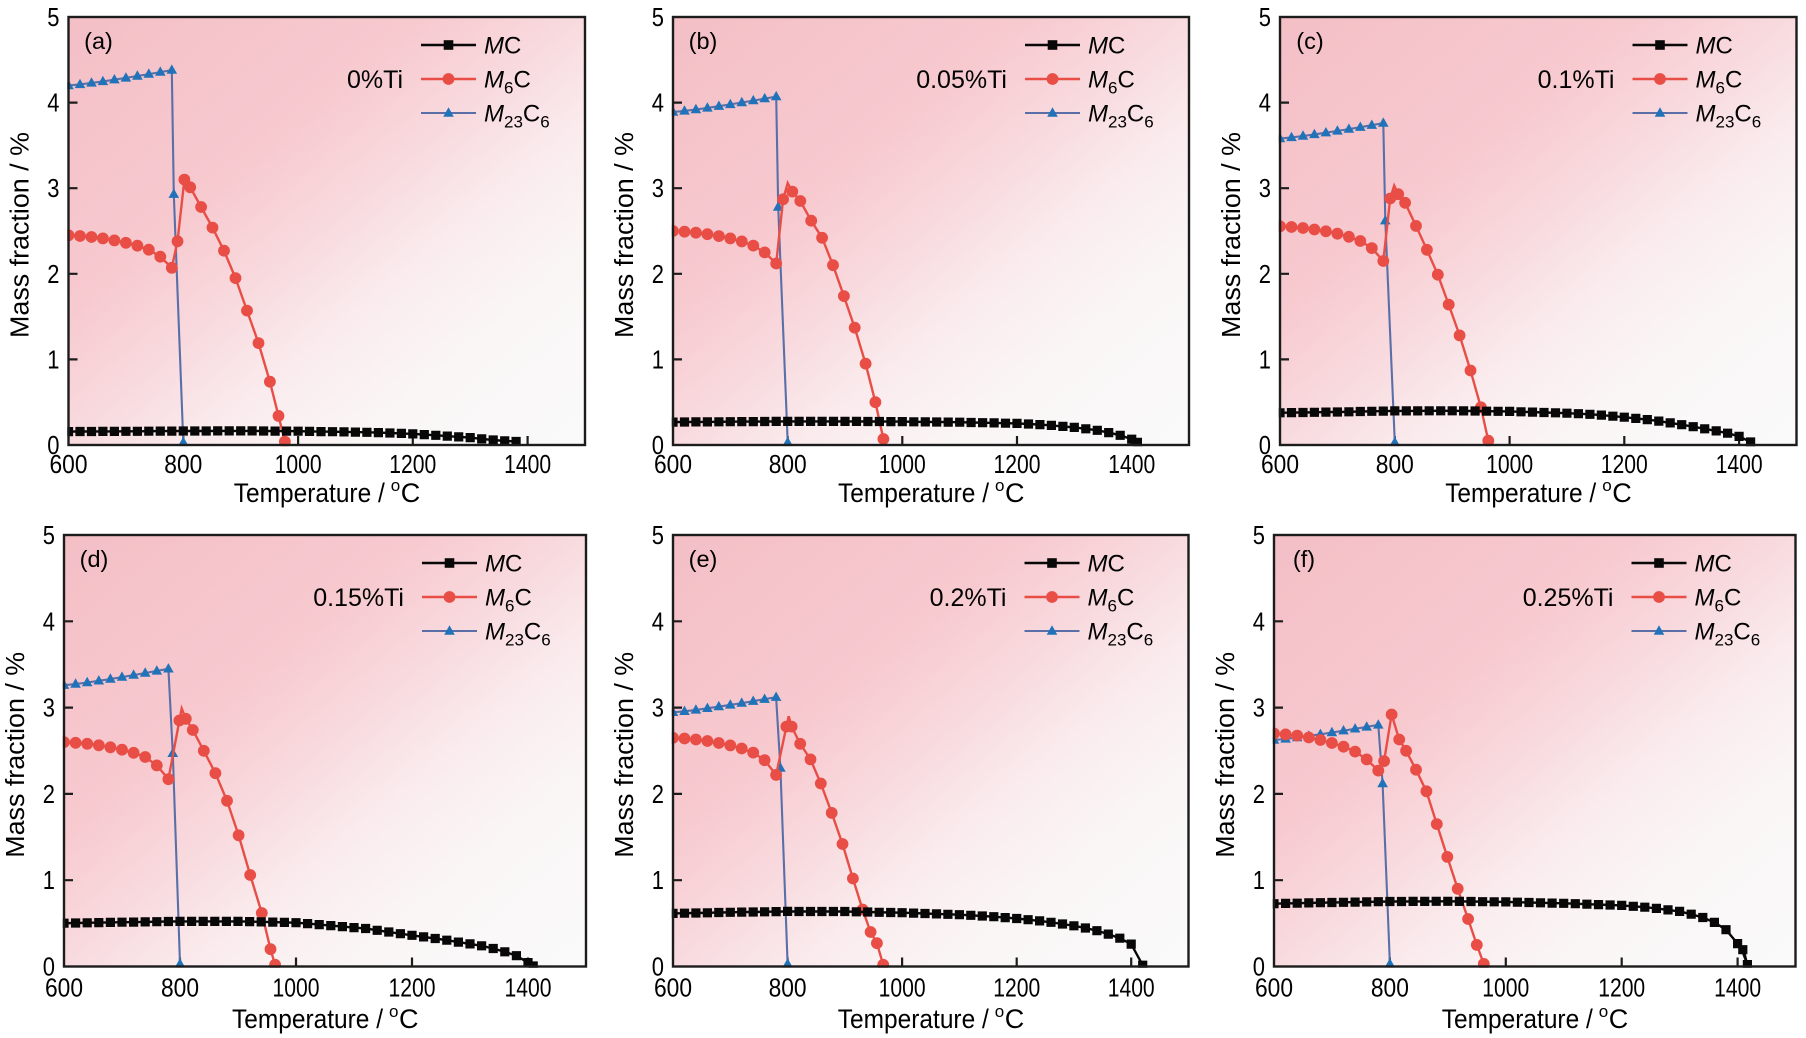  Describe the element at coordinates (968, 598) in the screenshot. I see `svg-text: 0.2%Ti` at that location.